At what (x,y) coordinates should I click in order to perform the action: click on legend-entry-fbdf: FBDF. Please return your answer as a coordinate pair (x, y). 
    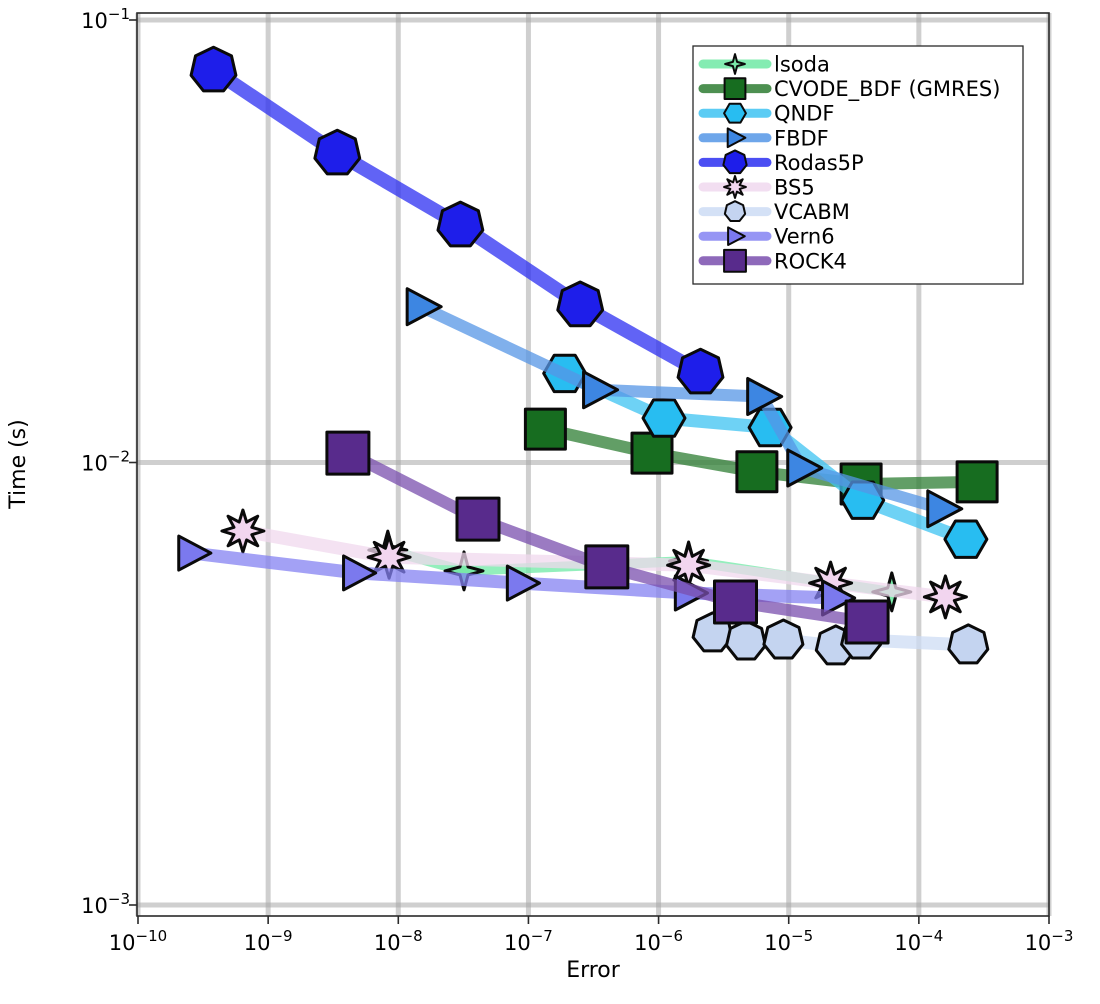
    Looking at the image, I should click on (763, 138).